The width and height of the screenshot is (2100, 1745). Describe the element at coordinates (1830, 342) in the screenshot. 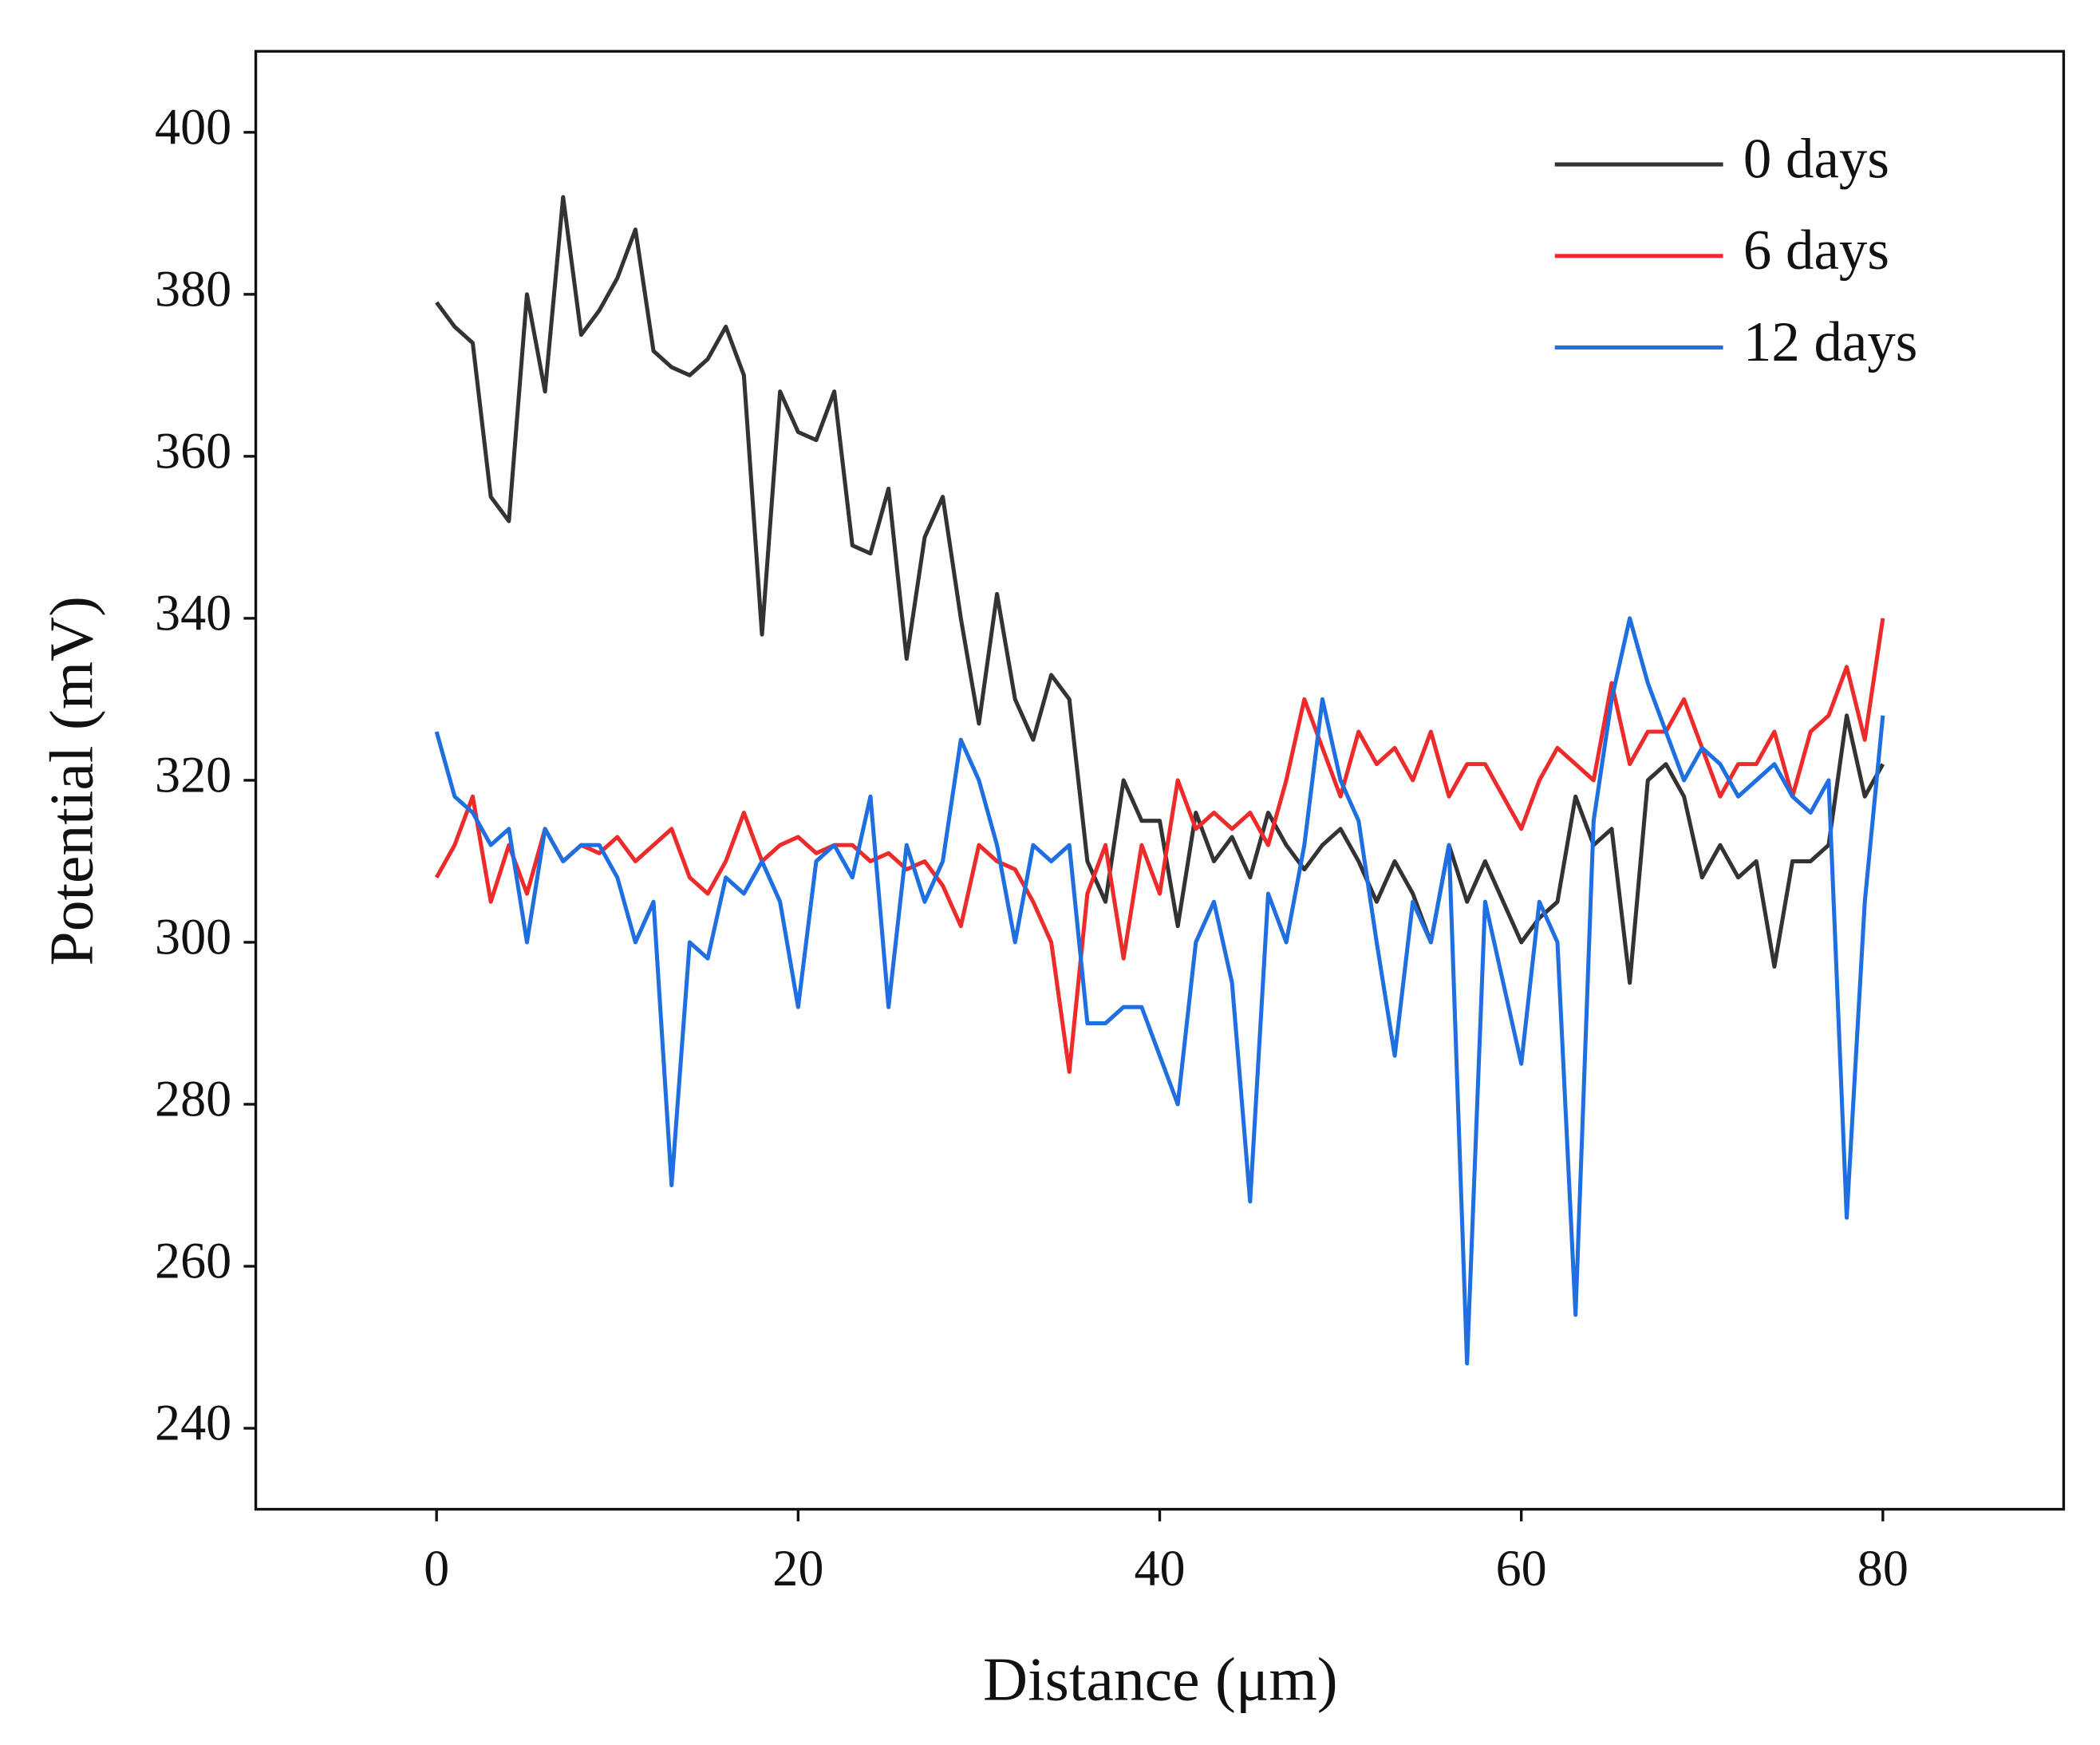

I see `legend-label: 12 days` at that location.